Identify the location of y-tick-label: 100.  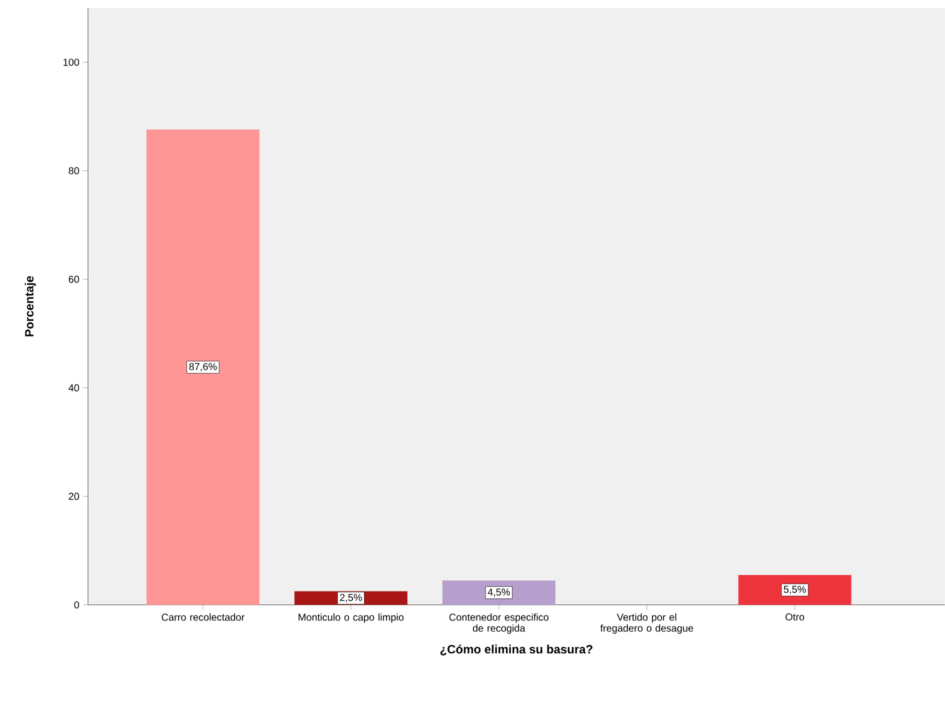
(72, 62).